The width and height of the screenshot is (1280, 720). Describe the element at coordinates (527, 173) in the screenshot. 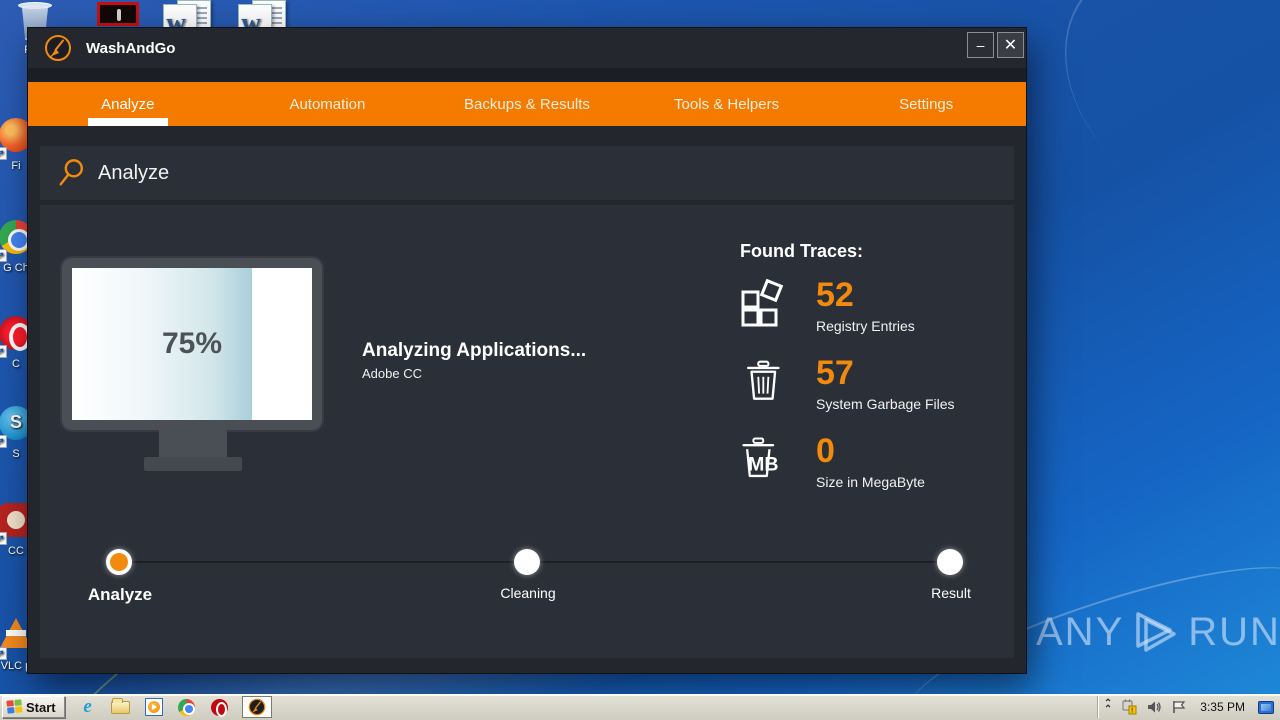

I see `section-header: Analyze` at that location.